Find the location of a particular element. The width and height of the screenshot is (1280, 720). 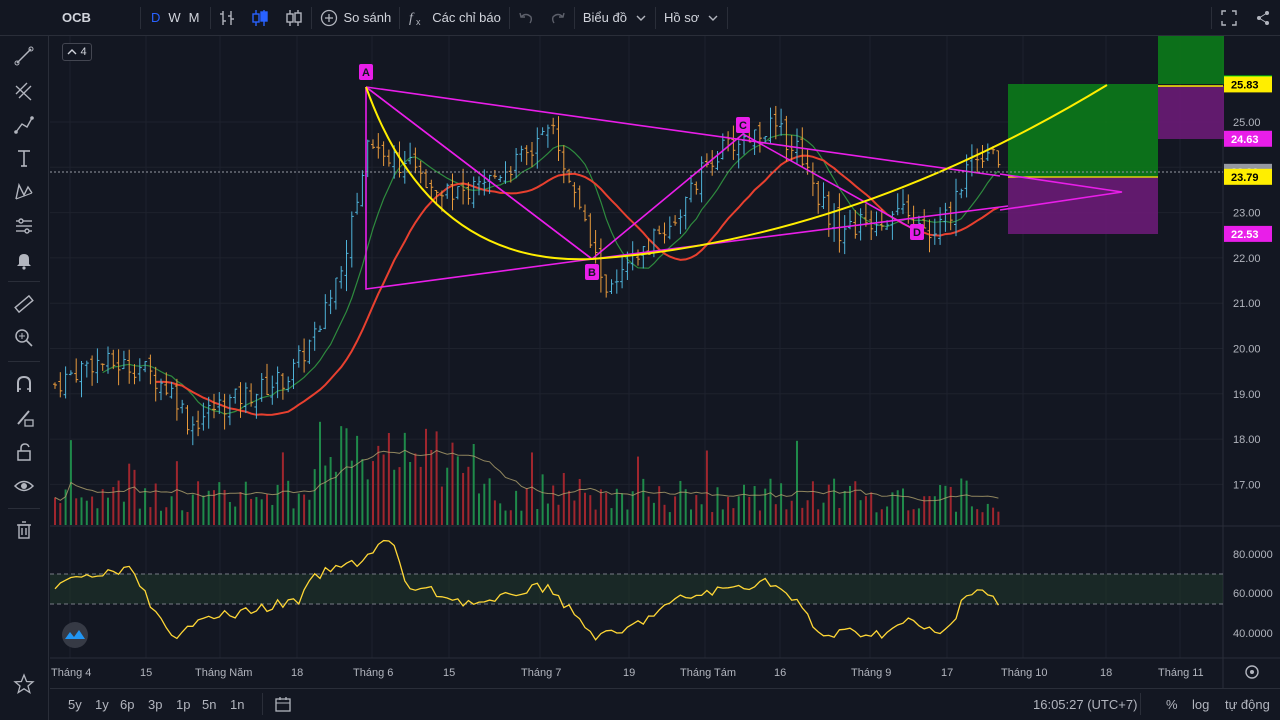

range-1m: 1p is located at coordinates (183, 704).